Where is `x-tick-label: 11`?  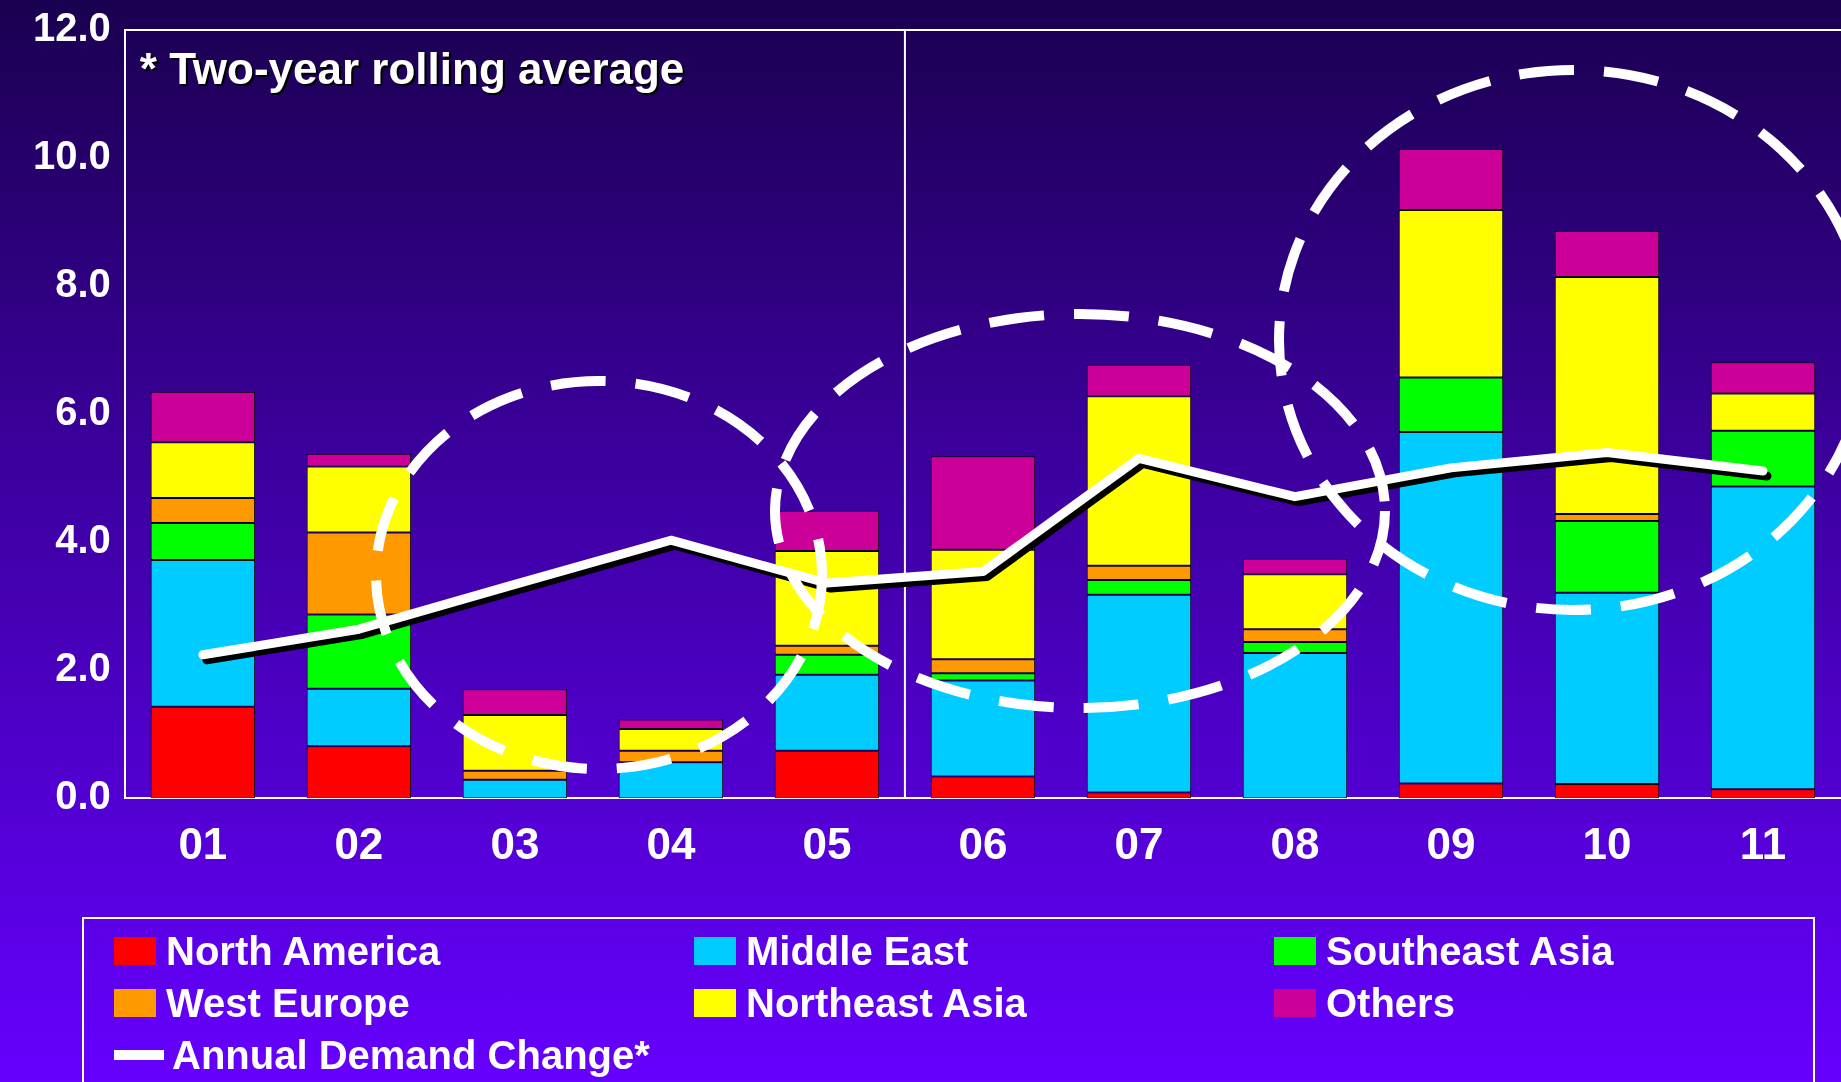
x-tick-label: 11 is located at coordinates (1763, 843).